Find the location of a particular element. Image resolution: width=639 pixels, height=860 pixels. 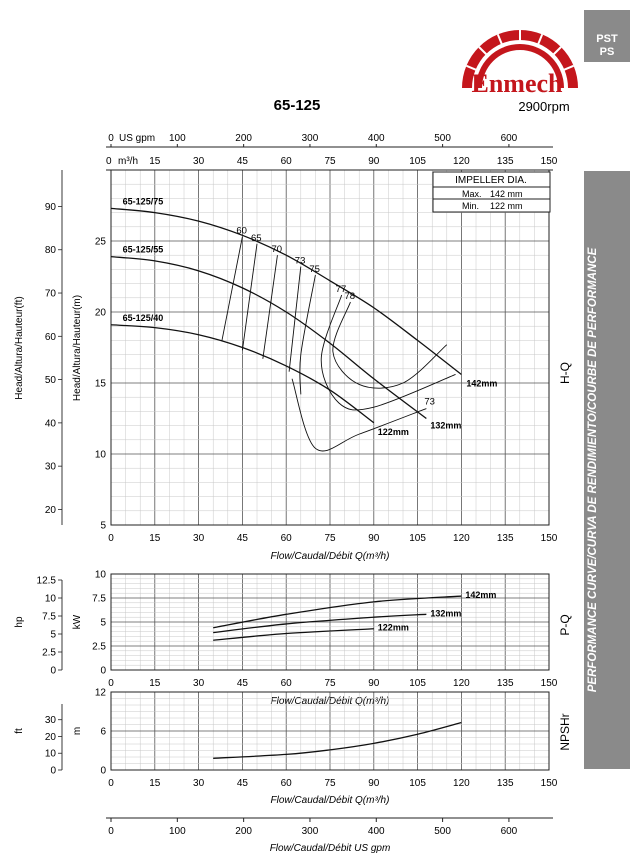

impeller-max-label: Max. is located at coordinates (472, 194).